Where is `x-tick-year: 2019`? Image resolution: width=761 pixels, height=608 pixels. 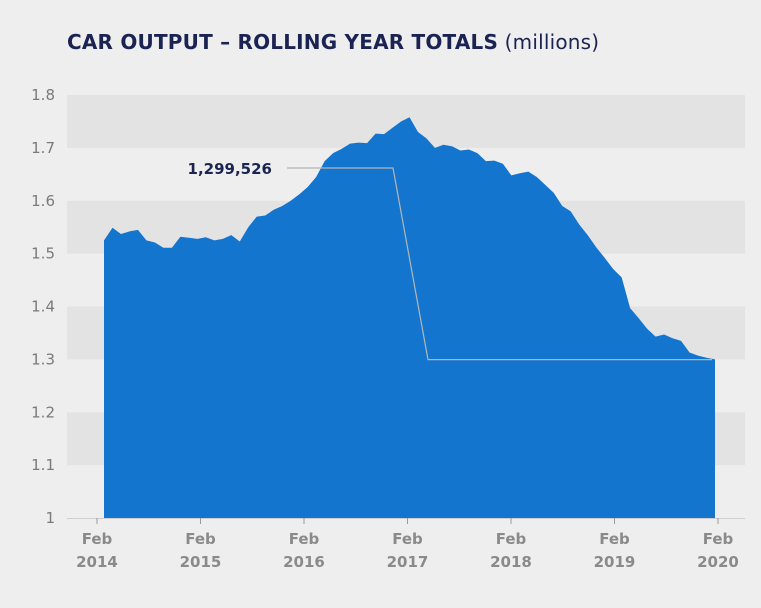 x-tick-year: 2019 is located at coordinates (615, 562).